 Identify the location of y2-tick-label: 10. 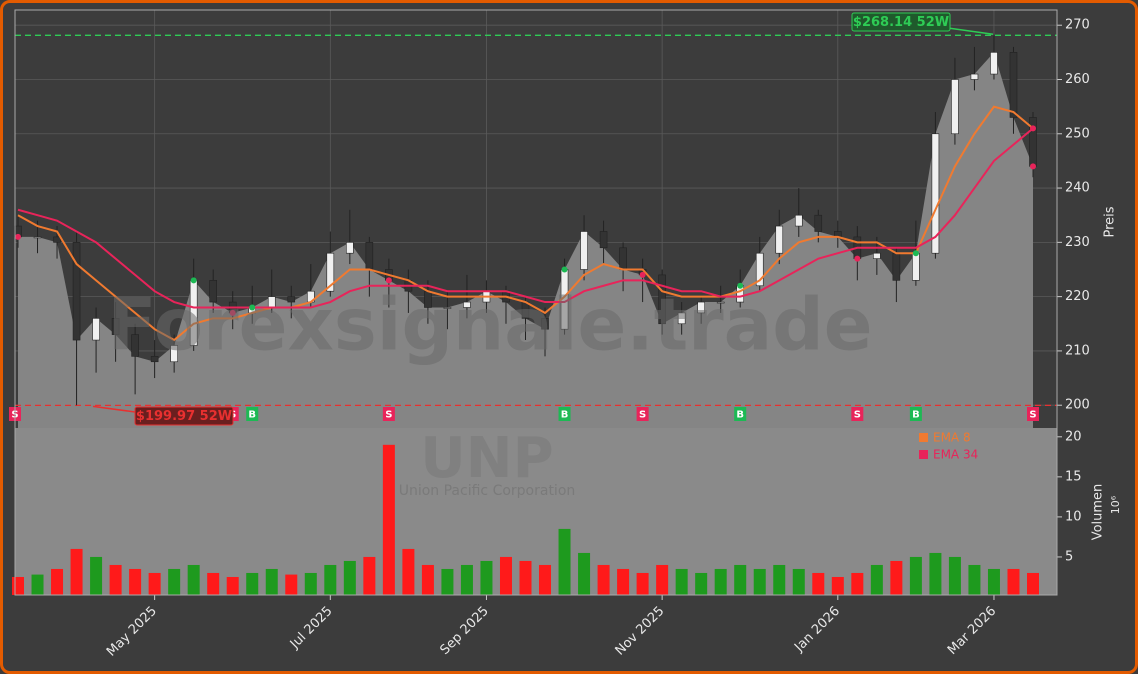
(1073, 516).